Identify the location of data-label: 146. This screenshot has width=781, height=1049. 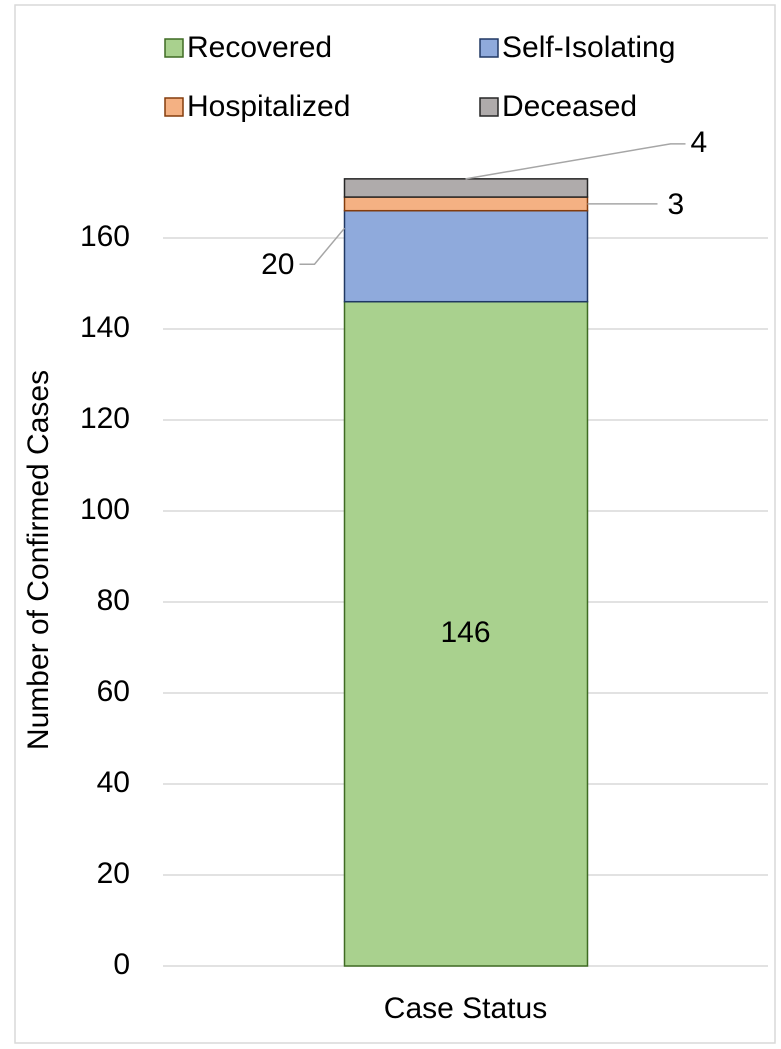
(465, 632).